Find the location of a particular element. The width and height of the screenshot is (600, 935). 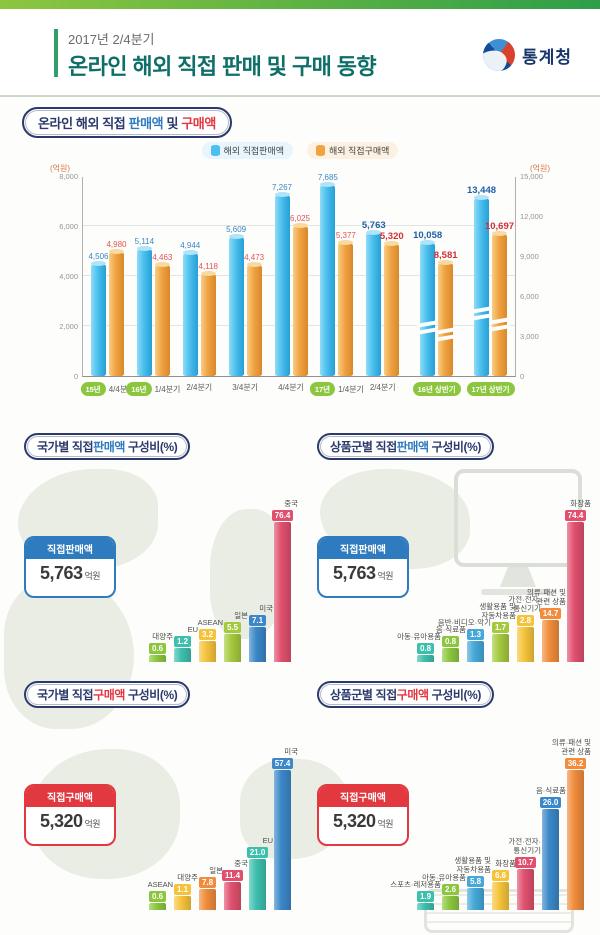

mini-bar-label: 미국 is located at coordinates (291, 751).